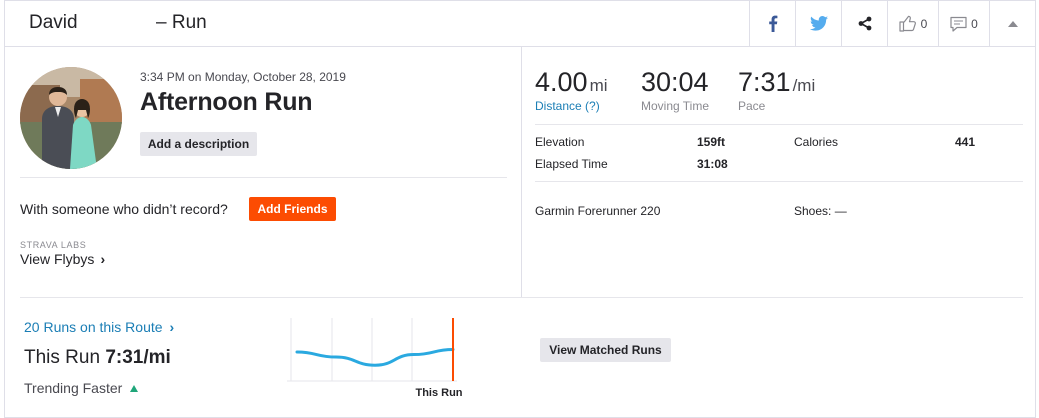 The image size is (1039, 418). I want to click on facebook-icon, so click(772, 23).